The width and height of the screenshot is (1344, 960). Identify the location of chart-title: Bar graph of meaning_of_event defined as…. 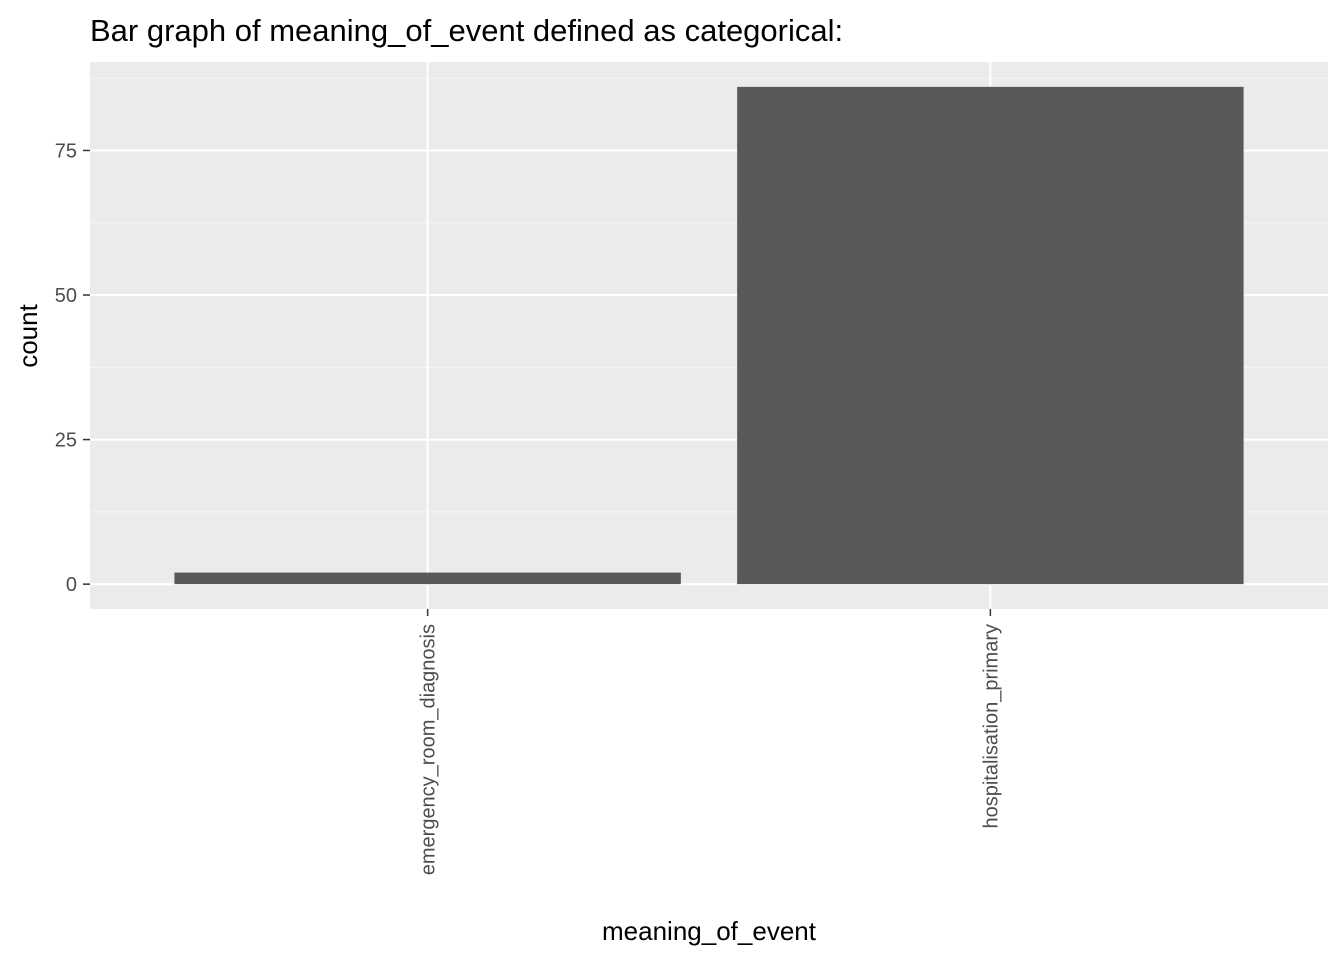
(466, 30).